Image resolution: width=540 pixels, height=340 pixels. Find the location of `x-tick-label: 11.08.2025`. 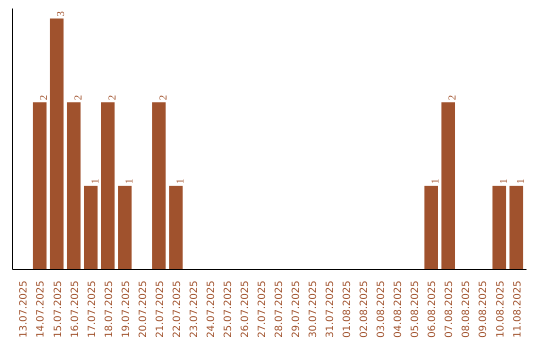

x-tick-label: 11.08.2025 is located at coordinates (518, 309).